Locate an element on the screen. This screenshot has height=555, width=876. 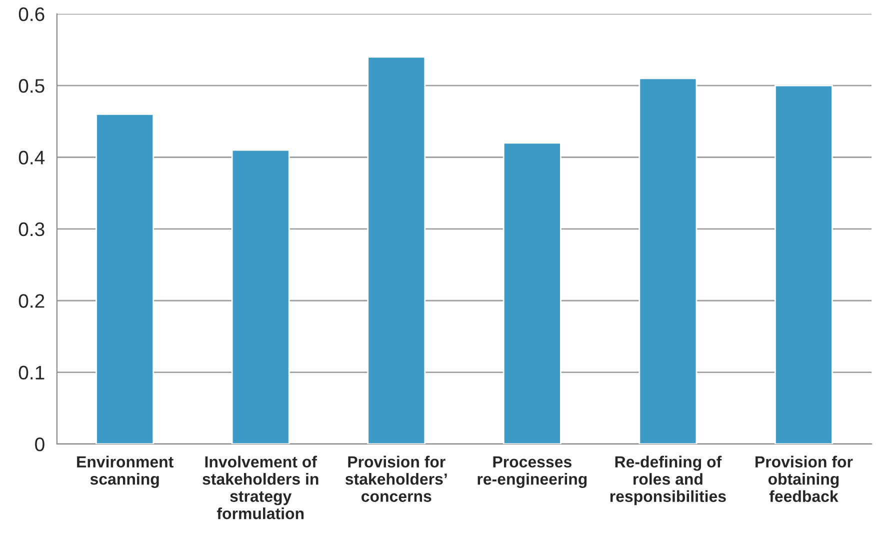
x-tick-label: Re-defining of roles and responsibilities is located at coordinates (668, 481).